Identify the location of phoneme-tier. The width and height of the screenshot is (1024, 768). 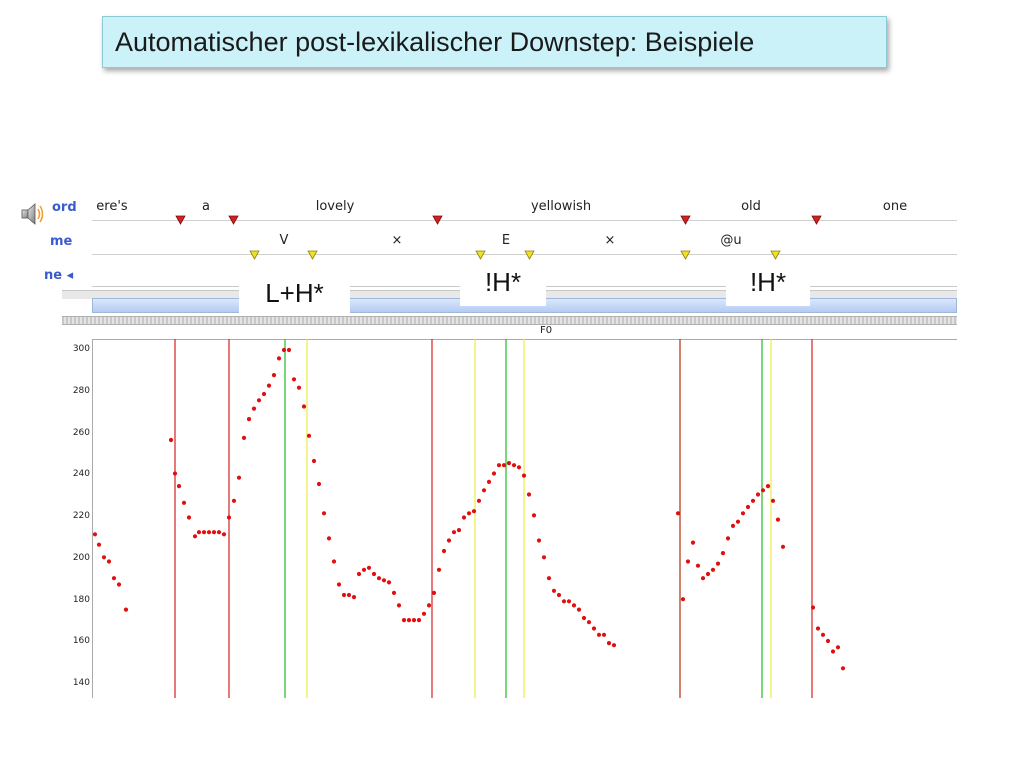
(524, 238).